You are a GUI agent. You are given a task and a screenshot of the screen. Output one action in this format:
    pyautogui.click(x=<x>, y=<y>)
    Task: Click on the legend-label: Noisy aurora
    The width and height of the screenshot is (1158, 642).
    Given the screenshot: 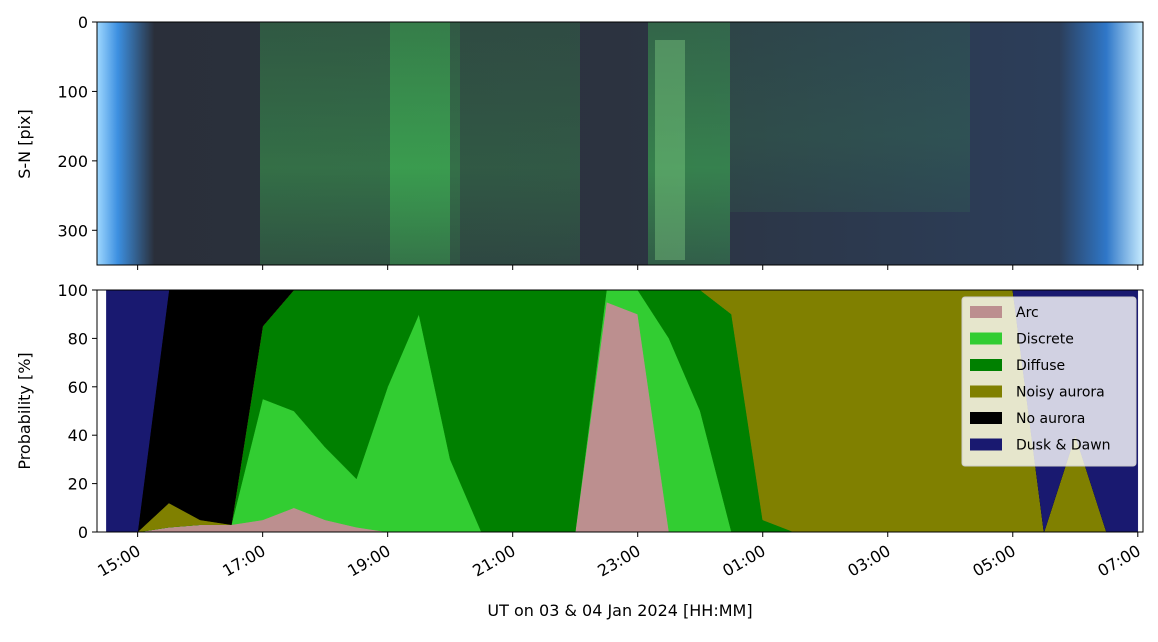 What is the action you would take?
    pyautogui.click(x=1060, y=393)
    